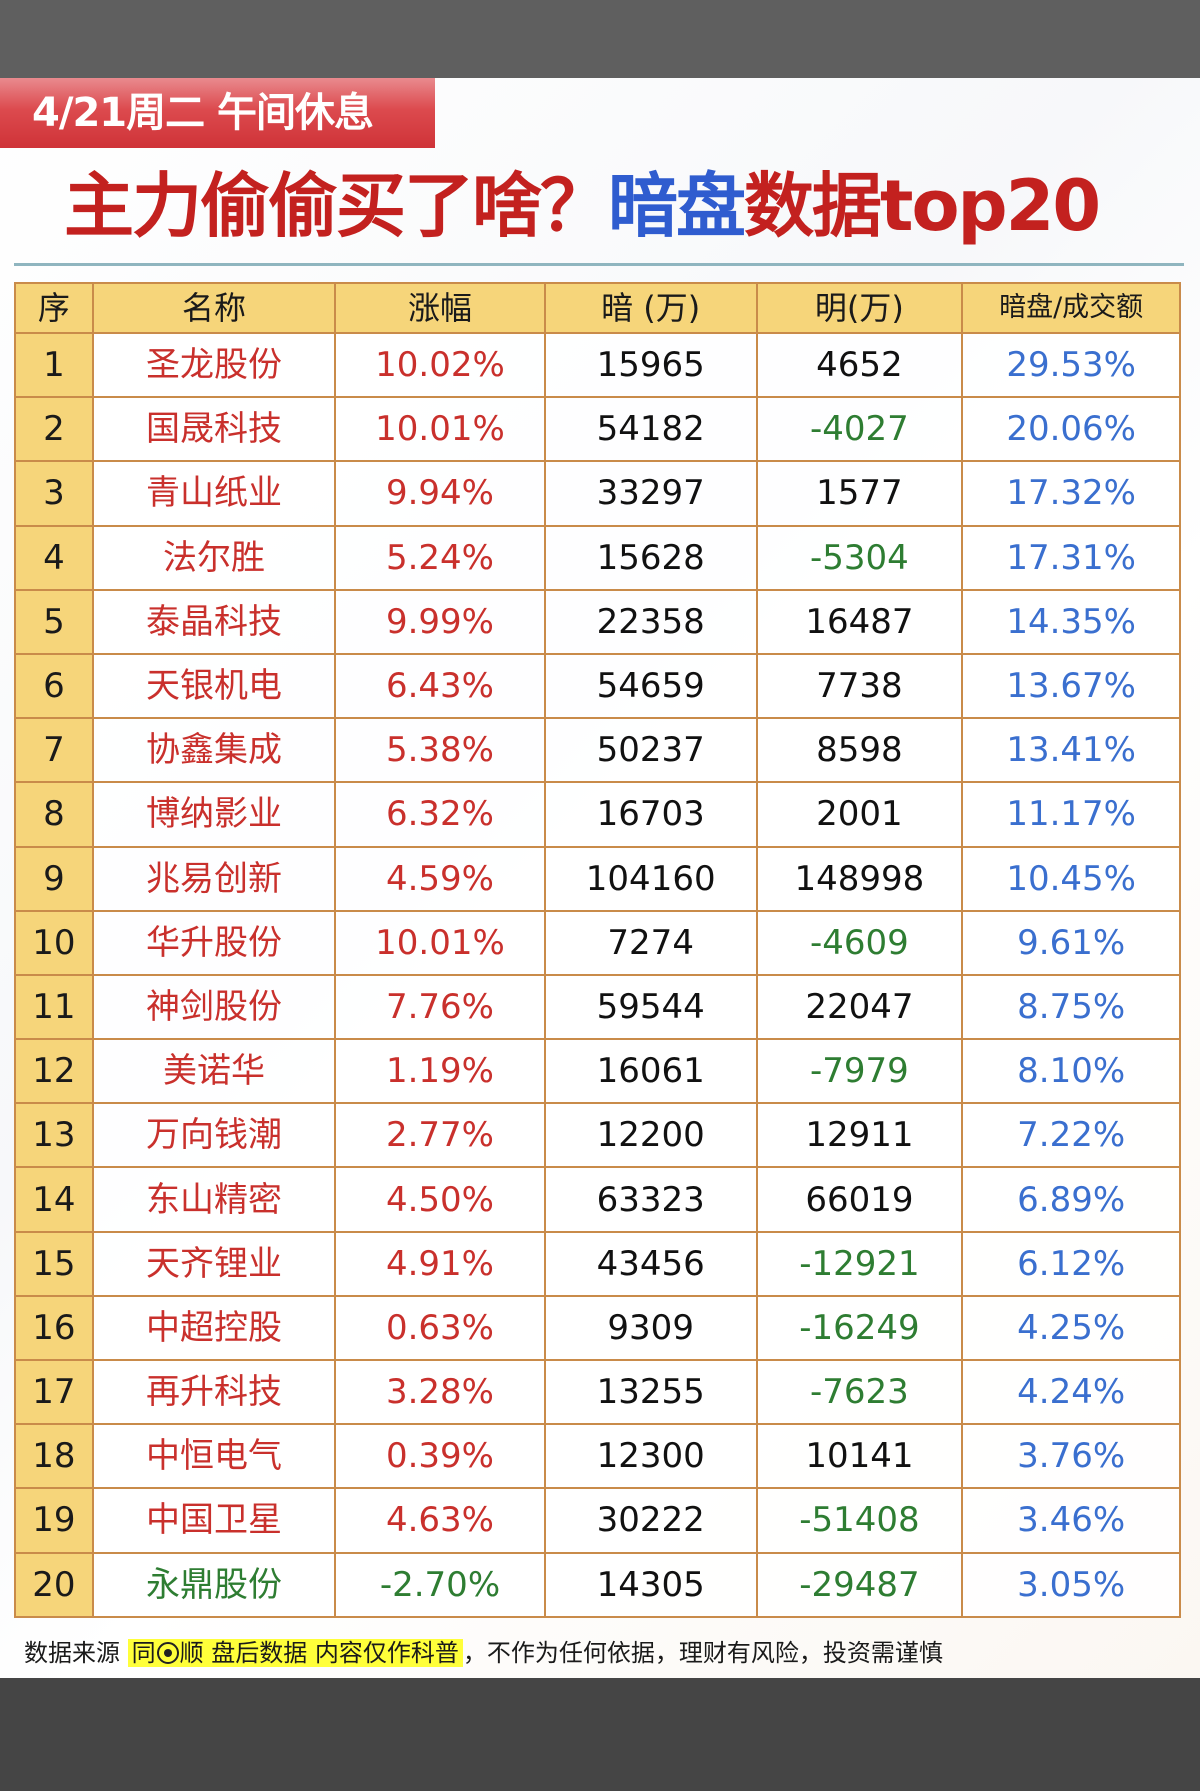  I want to click on table-row: 12 美诺华 1.19% 16061 -7979 8.10%, so click(597, 1071).